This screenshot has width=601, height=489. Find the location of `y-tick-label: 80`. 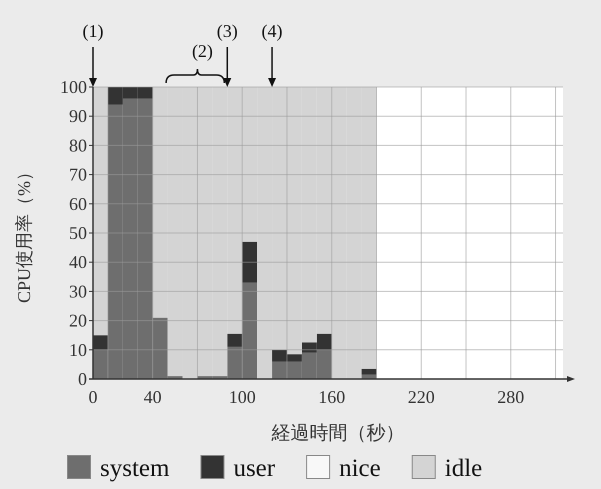

y-tick-label: 80 is located at coordinates (78, 145).